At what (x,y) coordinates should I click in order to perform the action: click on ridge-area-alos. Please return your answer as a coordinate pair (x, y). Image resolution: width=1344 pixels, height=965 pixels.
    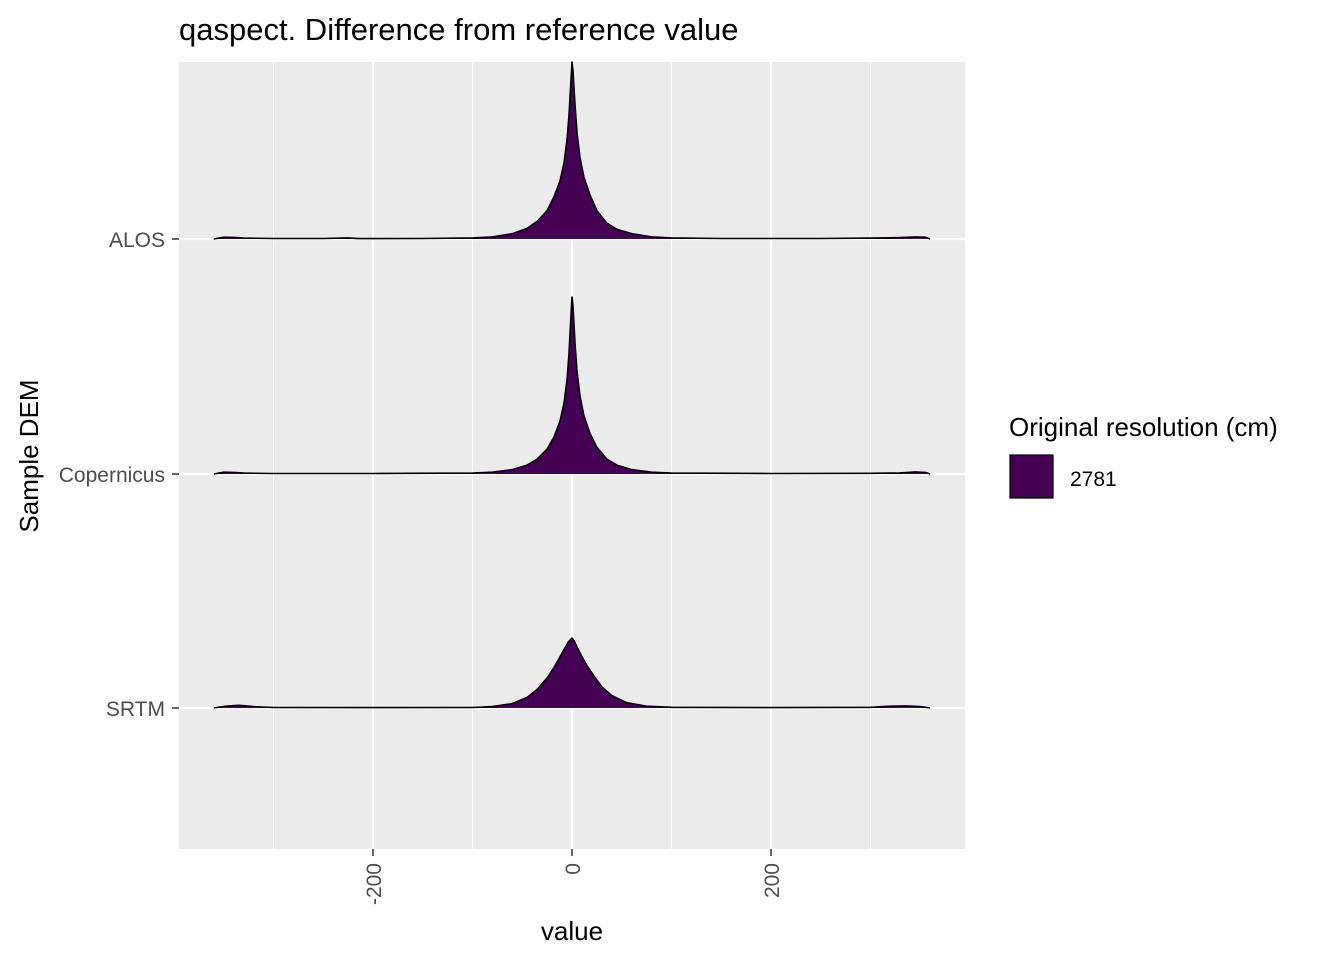
    Looking at the image, I should click on (572, 150).